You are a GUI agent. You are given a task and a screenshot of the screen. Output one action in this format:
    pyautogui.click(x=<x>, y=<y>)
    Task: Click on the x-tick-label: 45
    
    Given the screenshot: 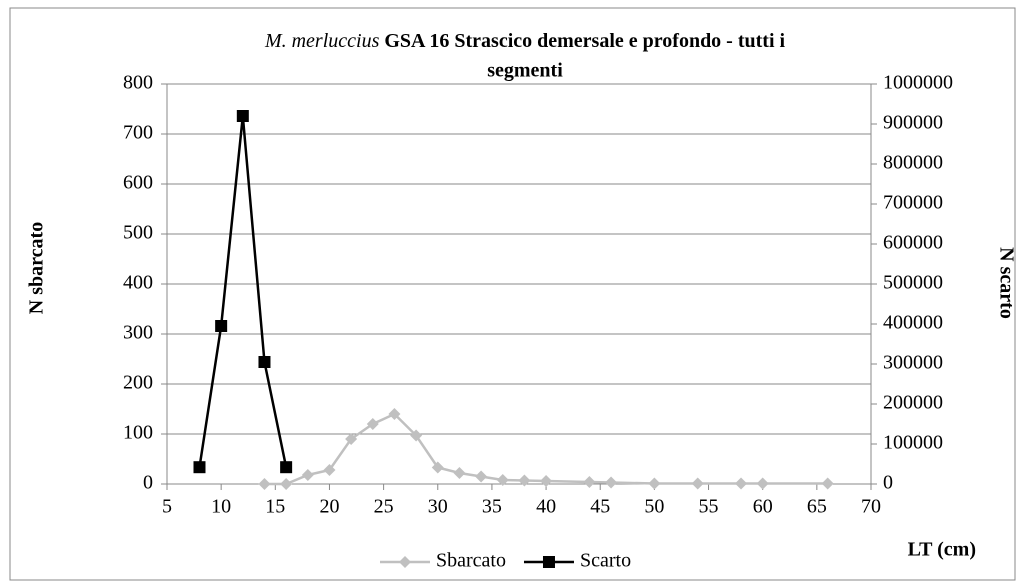 What is the action you would take?
    pyautogui.click(x=600, y=507)
    